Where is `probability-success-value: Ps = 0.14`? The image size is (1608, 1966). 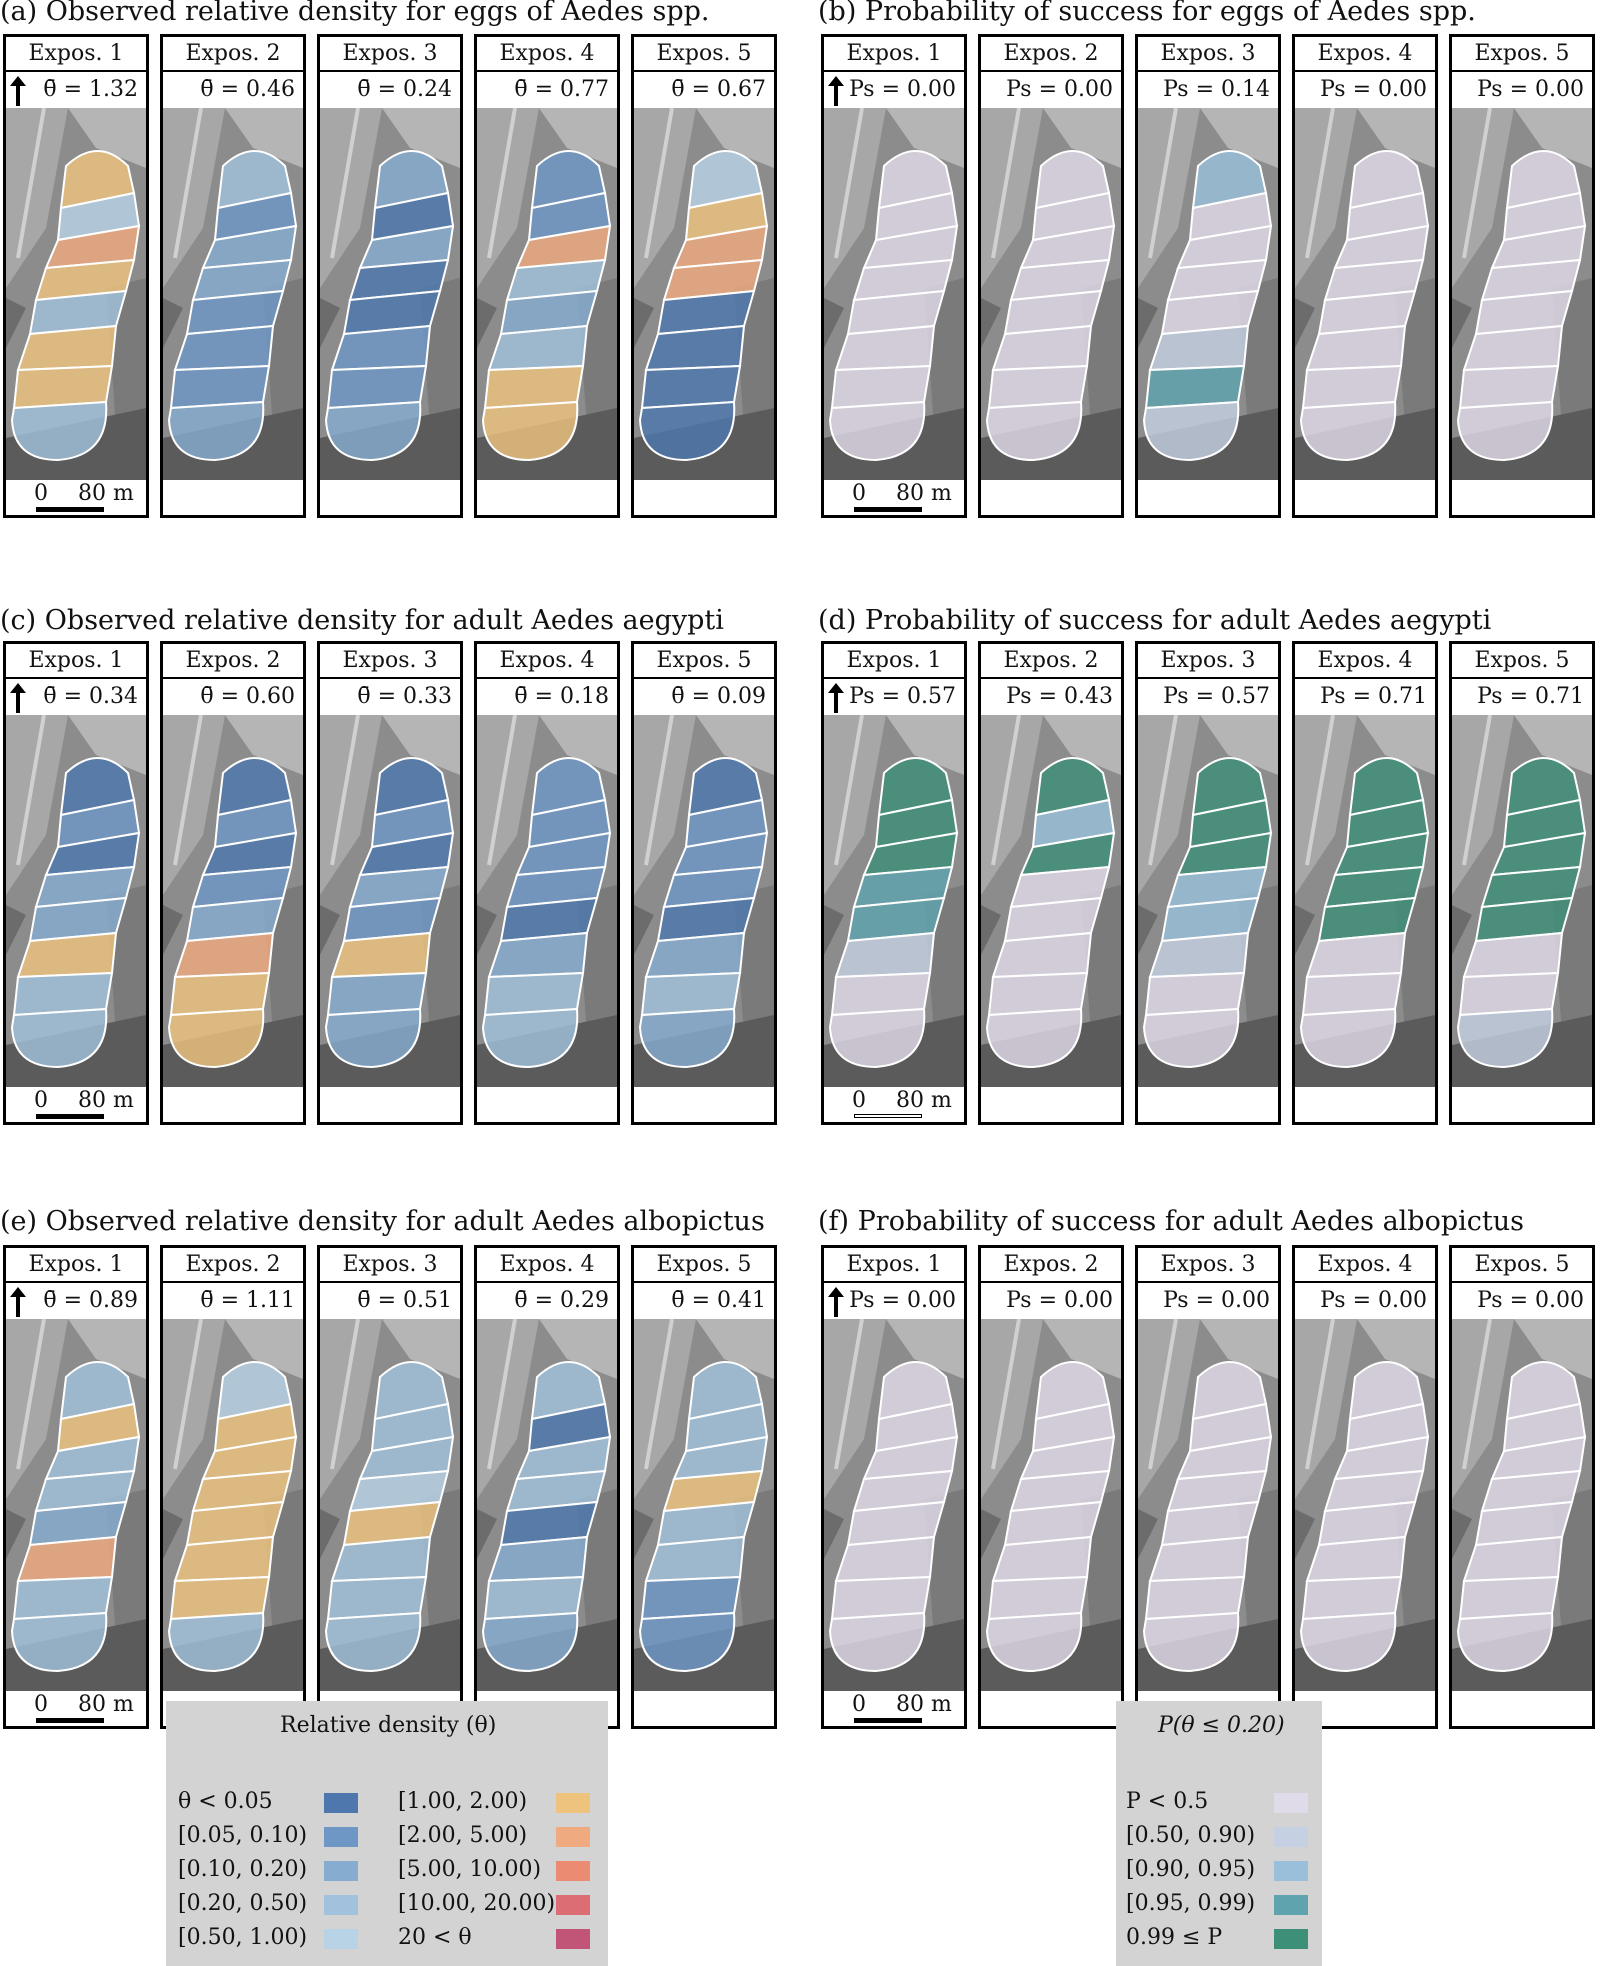 probability-success-value: Ps = 0.14 is located at coordinates (1216, 89).